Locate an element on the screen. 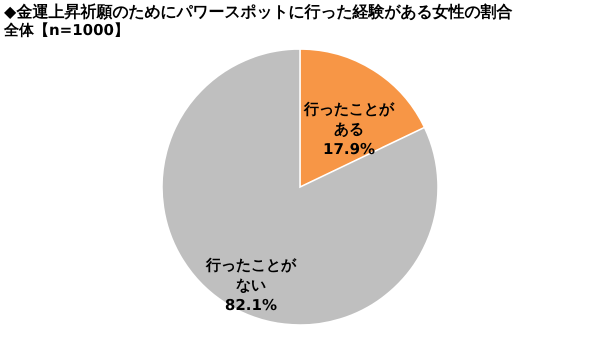 Image resolution: width=600 pixels, height=338 pixels. data-label: 17.9% is located at coordinates (349, 149).